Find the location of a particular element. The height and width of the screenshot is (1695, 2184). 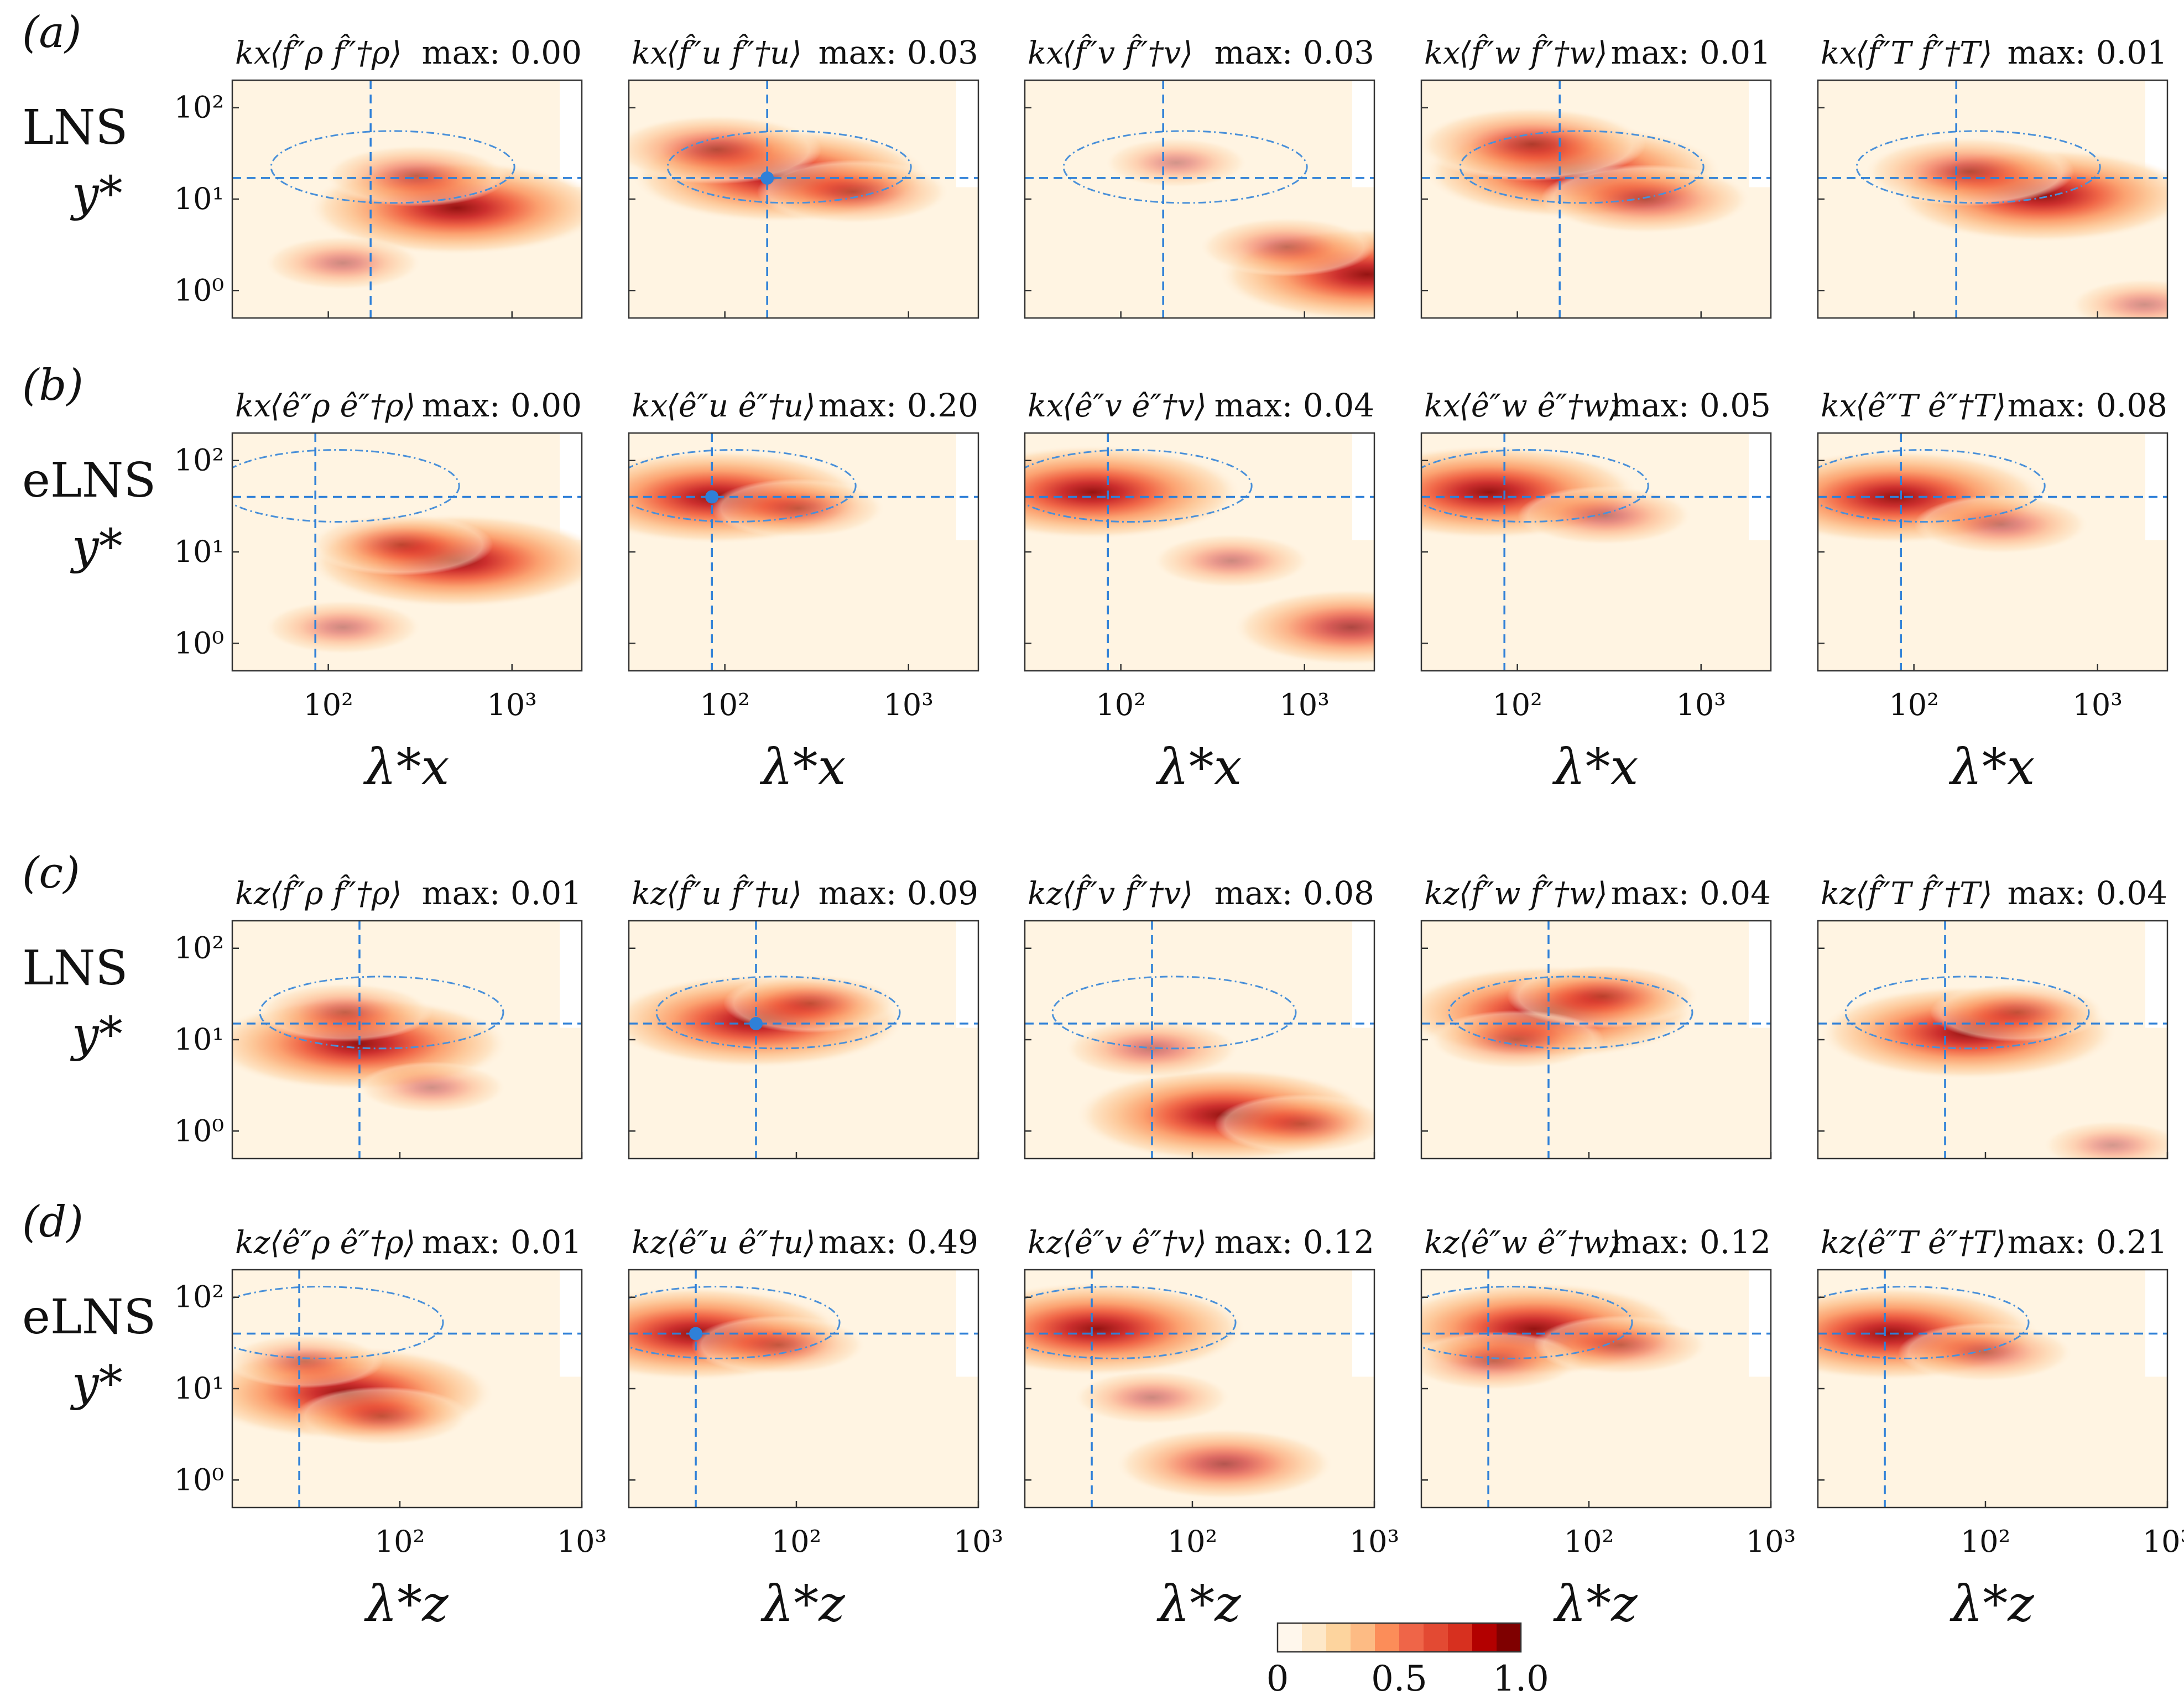

panel: kz ⟨f̂″ρ f̂″†ρ⟩ max: 0.01 10² 10¹ 10⁰ is located at coordinates (378, 1017).